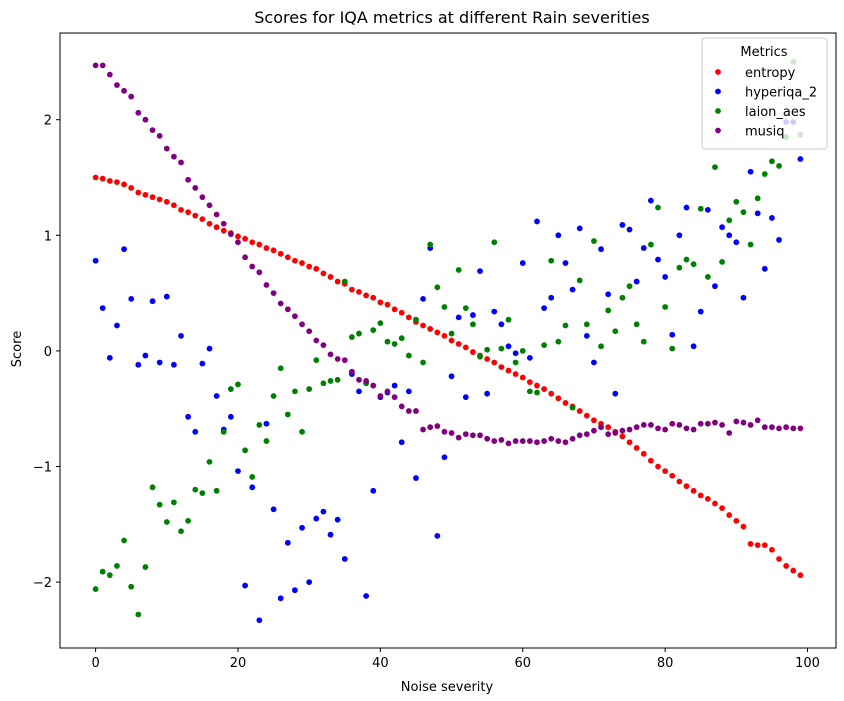  Describe the element at coordinates (447, 687) in the screenshot. I see `x-axis-label: Noise severity` at that location.